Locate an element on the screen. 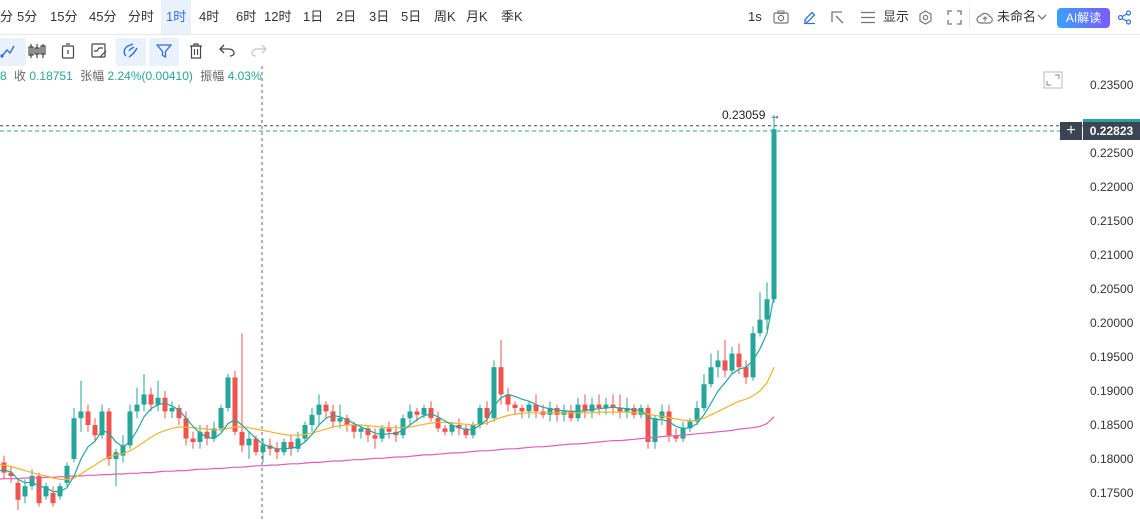 The height and width of the screenshot is (520, 1140). list-icon is located at coordinates (868, 17).